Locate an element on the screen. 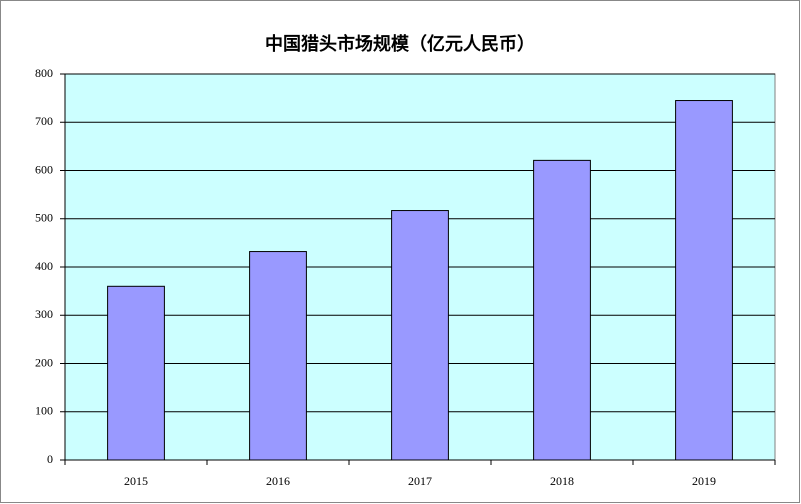  y-tick-label: 800 is located at coordinates (44, 73).